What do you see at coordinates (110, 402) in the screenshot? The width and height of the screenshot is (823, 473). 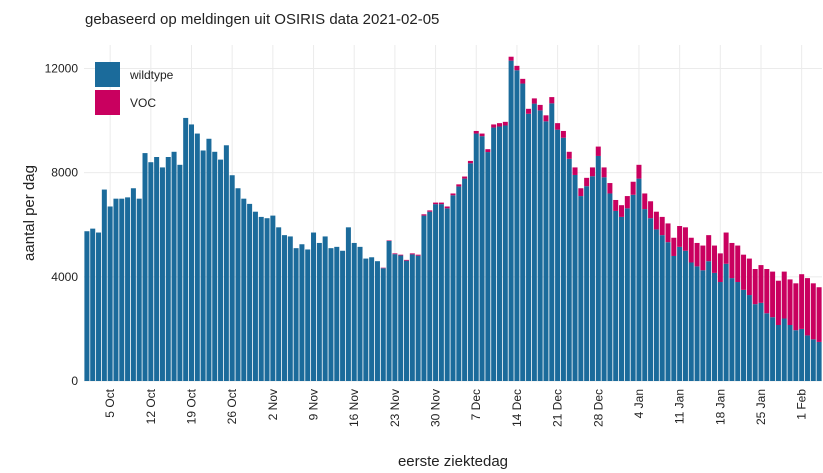 I see `x-tick-label: 5 Oct` at bounding box center [110, 402].